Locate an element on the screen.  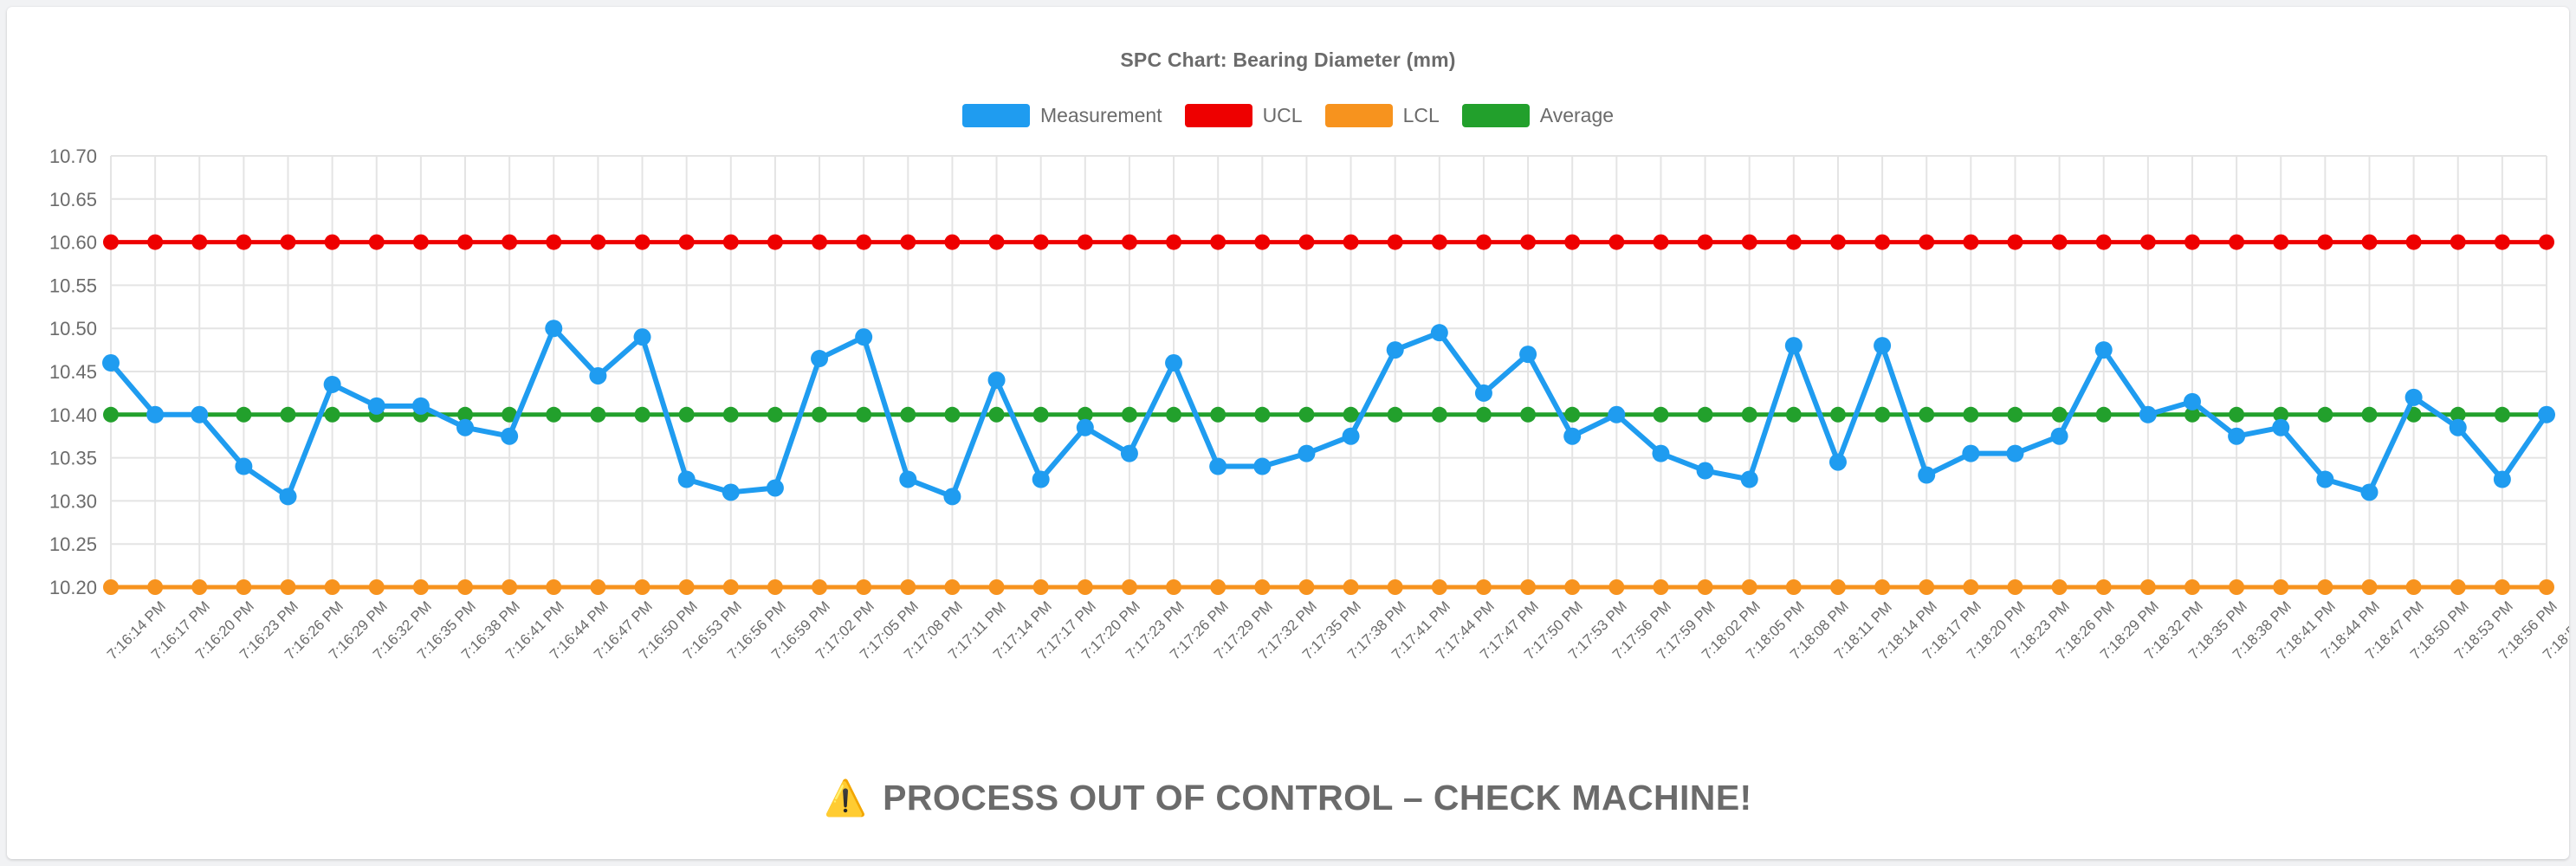
y-tick-label: 10.55 is located at coordinates (73, 285).